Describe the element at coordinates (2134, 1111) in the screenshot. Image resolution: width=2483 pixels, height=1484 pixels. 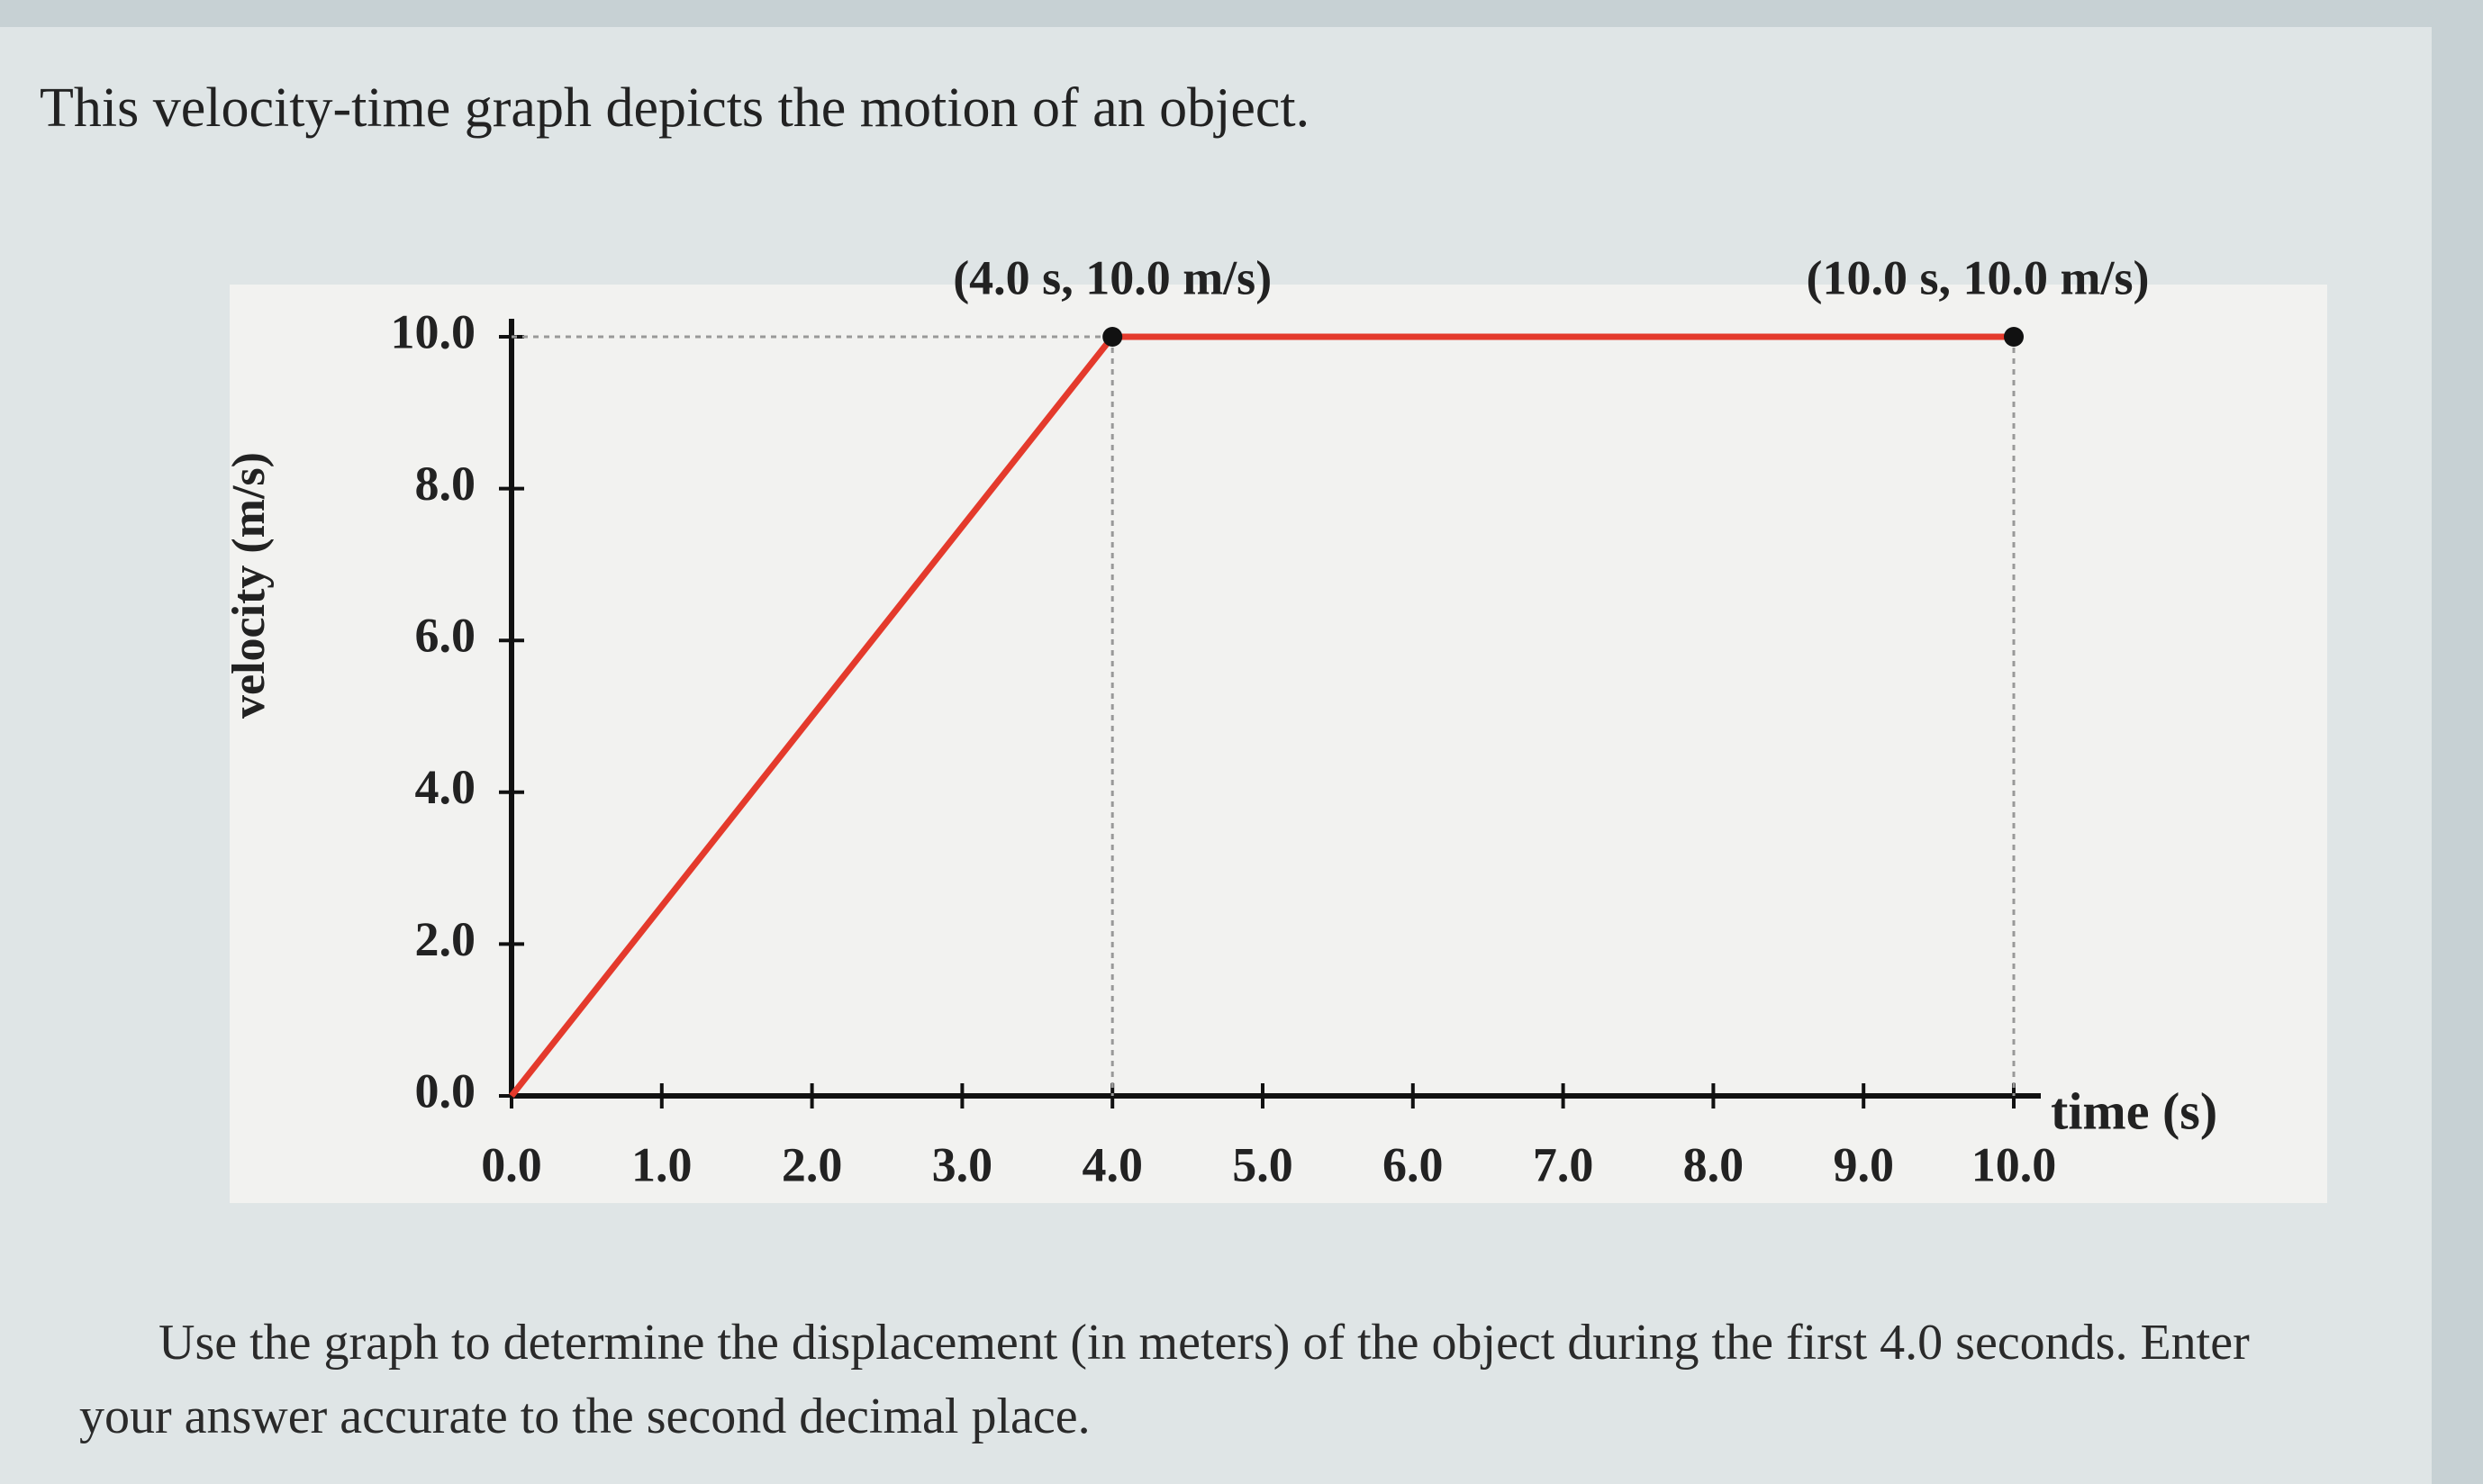
I see `x-axis-label: time (s)` at that location.